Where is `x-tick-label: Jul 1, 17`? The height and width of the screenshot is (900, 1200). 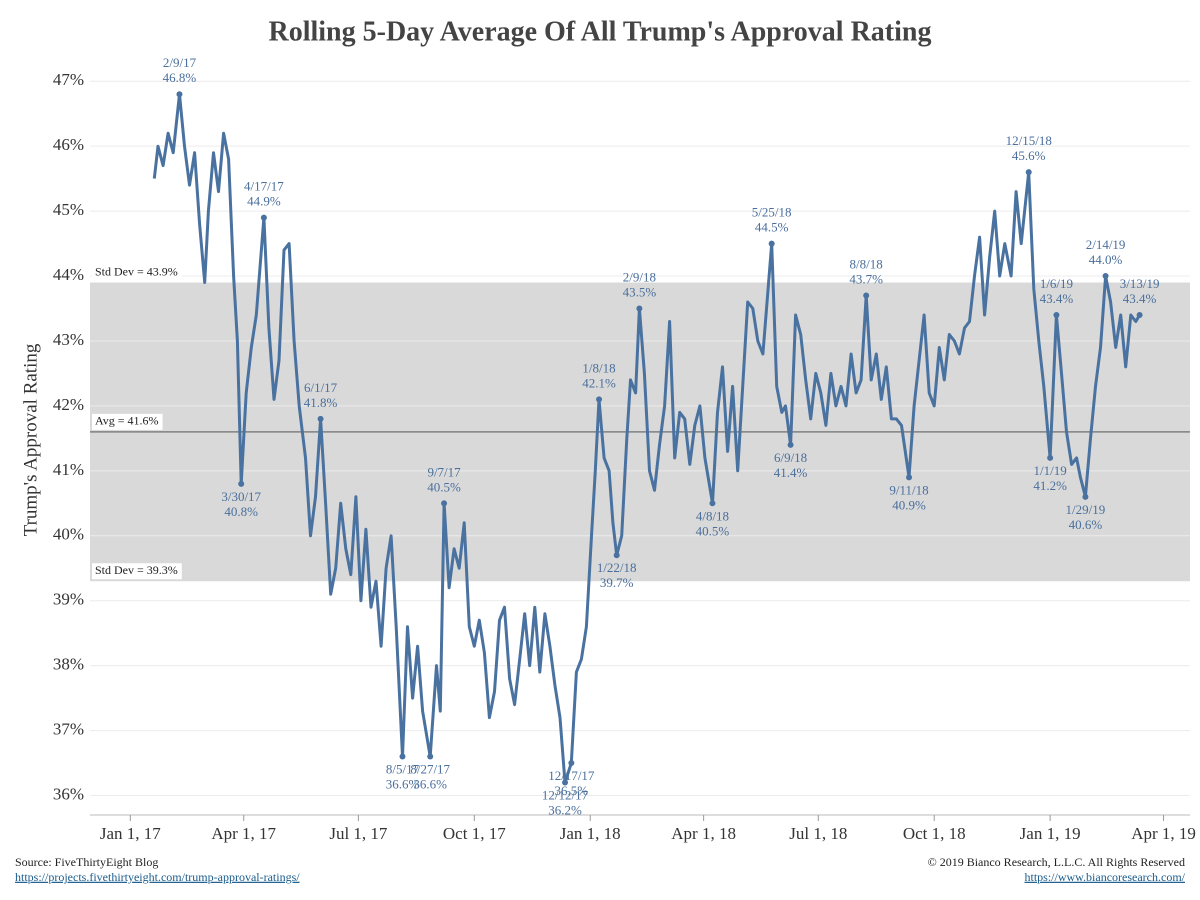
x-tick-label: Jul 1, 17 is located at coordinates (358, 833).